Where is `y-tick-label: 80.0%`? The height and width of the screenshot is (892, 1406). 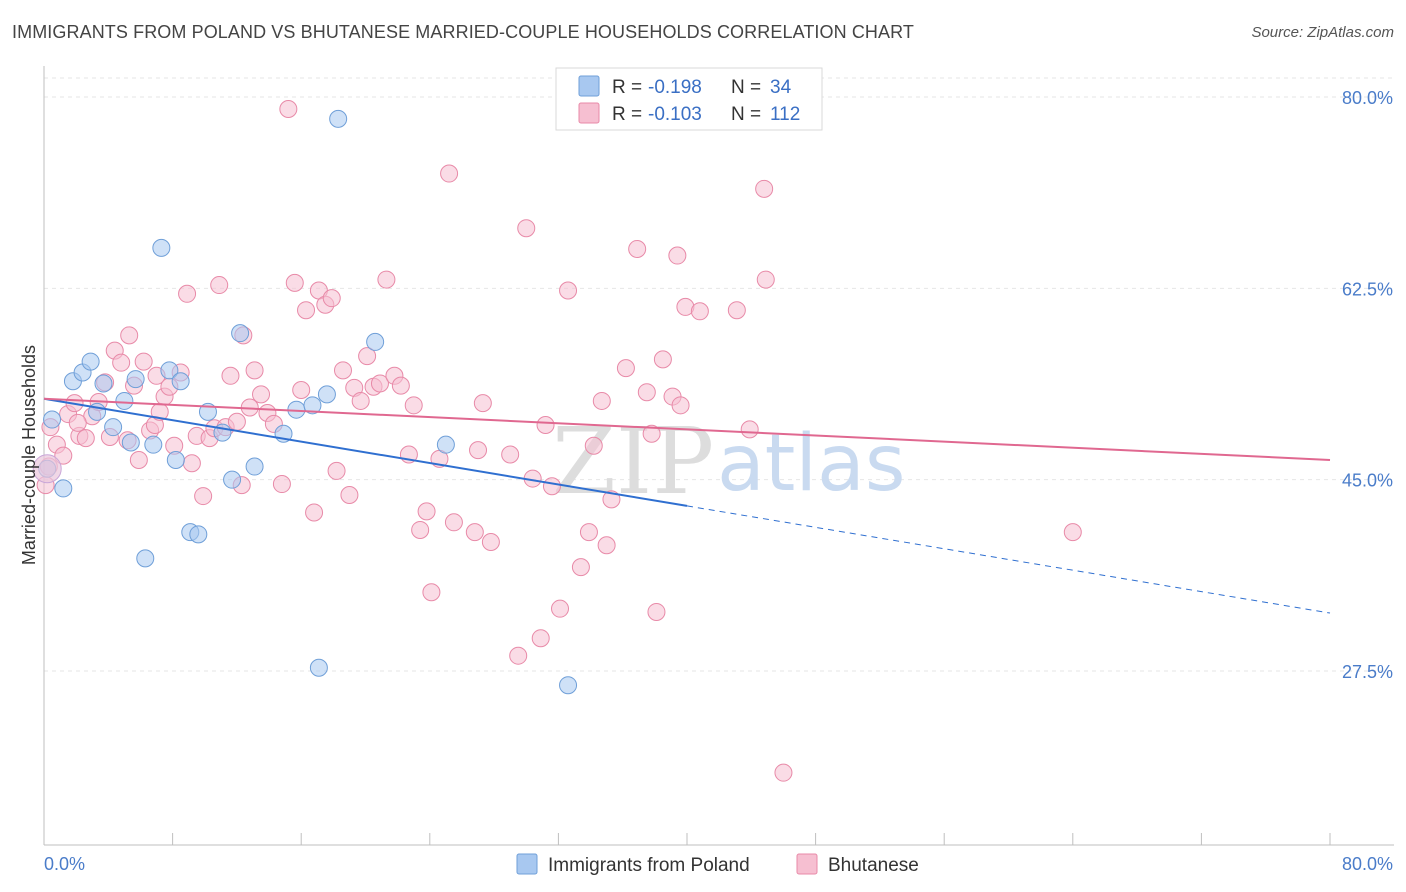
y-tick-label: 80.0% is located at coordinates (1367, 98).